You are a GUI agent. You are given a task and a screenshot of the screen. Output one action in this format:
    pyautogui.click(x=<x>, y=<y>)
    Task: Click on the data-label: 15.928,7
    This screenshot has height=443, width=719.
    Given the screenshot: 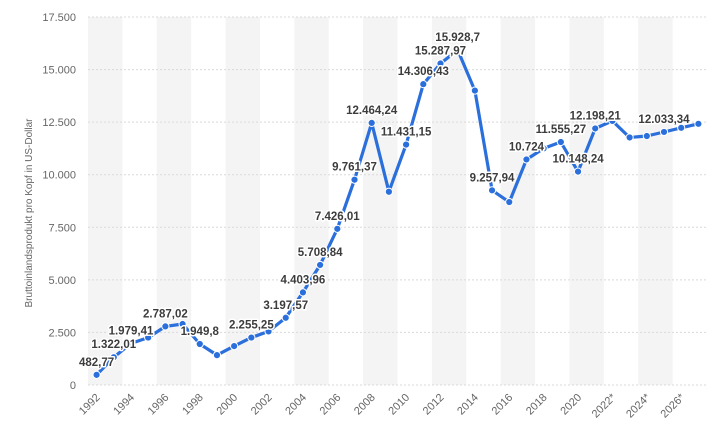 What is the action you would take?
    pyautogui.click(x=457, y=38)
    